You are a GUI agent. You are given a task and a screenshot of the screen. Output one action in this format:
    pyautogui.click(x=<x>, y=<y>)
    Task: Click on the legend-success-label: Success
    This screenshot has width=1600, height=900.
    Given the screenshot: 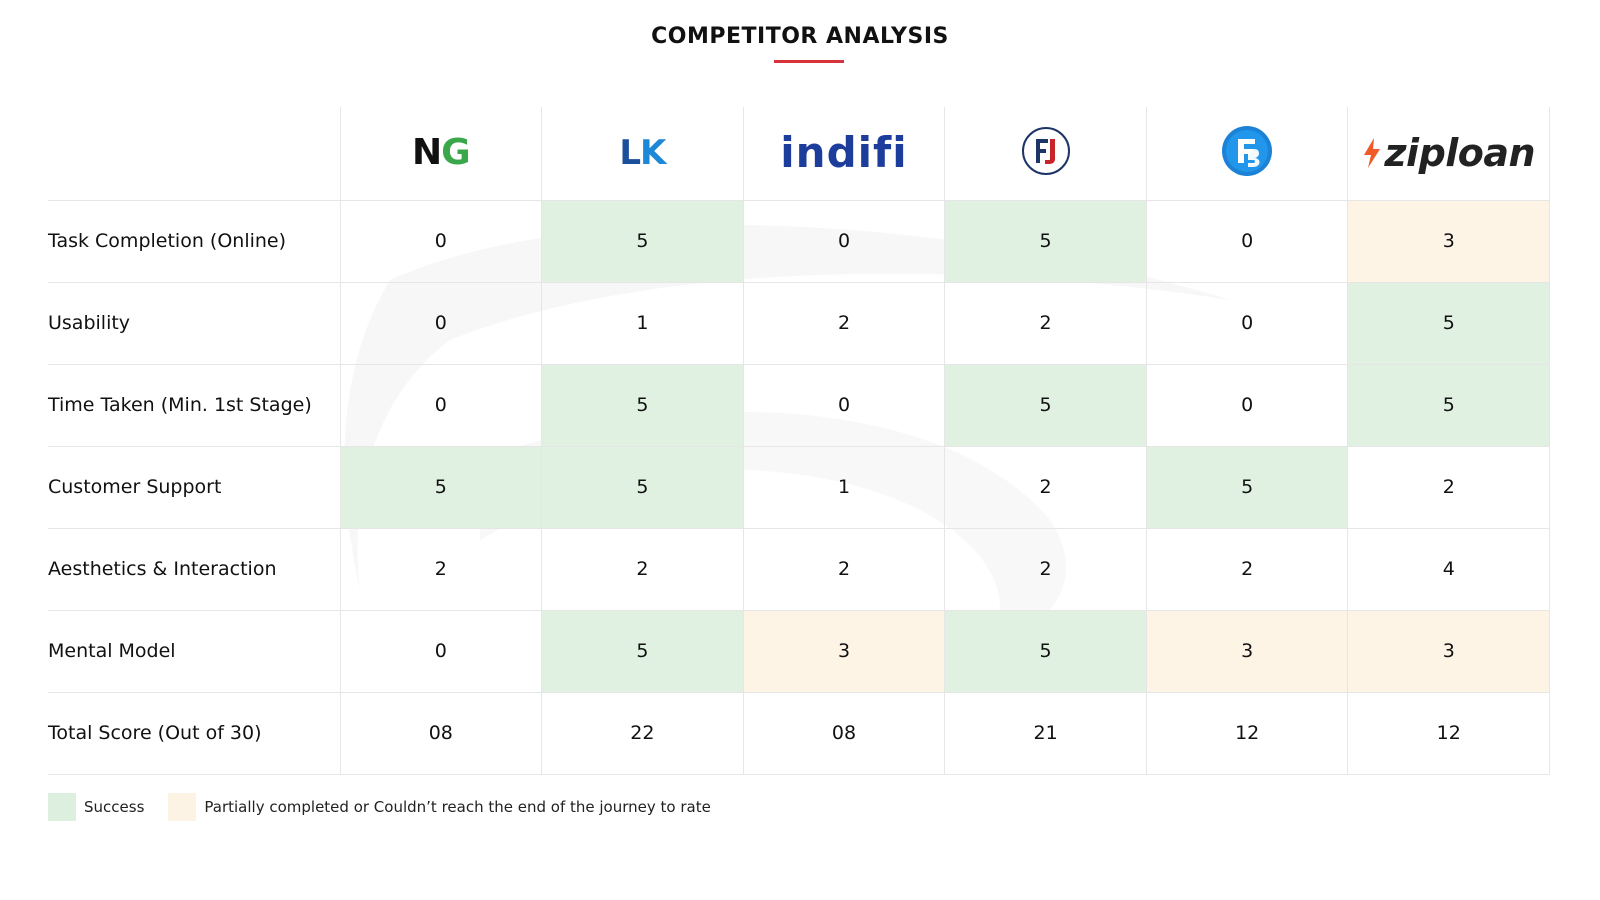 What is the action you would take?
    pyautogui.click(x=114, y=807)
    